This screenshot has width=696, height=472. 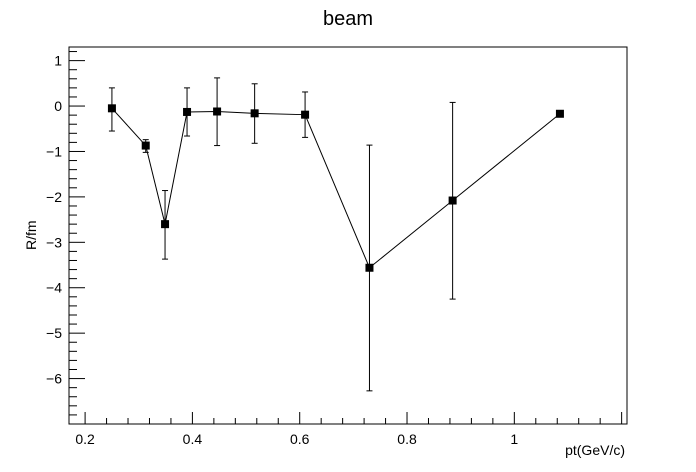 I want to click on x-tick-label: 0.8, so click(x=407, y=439).